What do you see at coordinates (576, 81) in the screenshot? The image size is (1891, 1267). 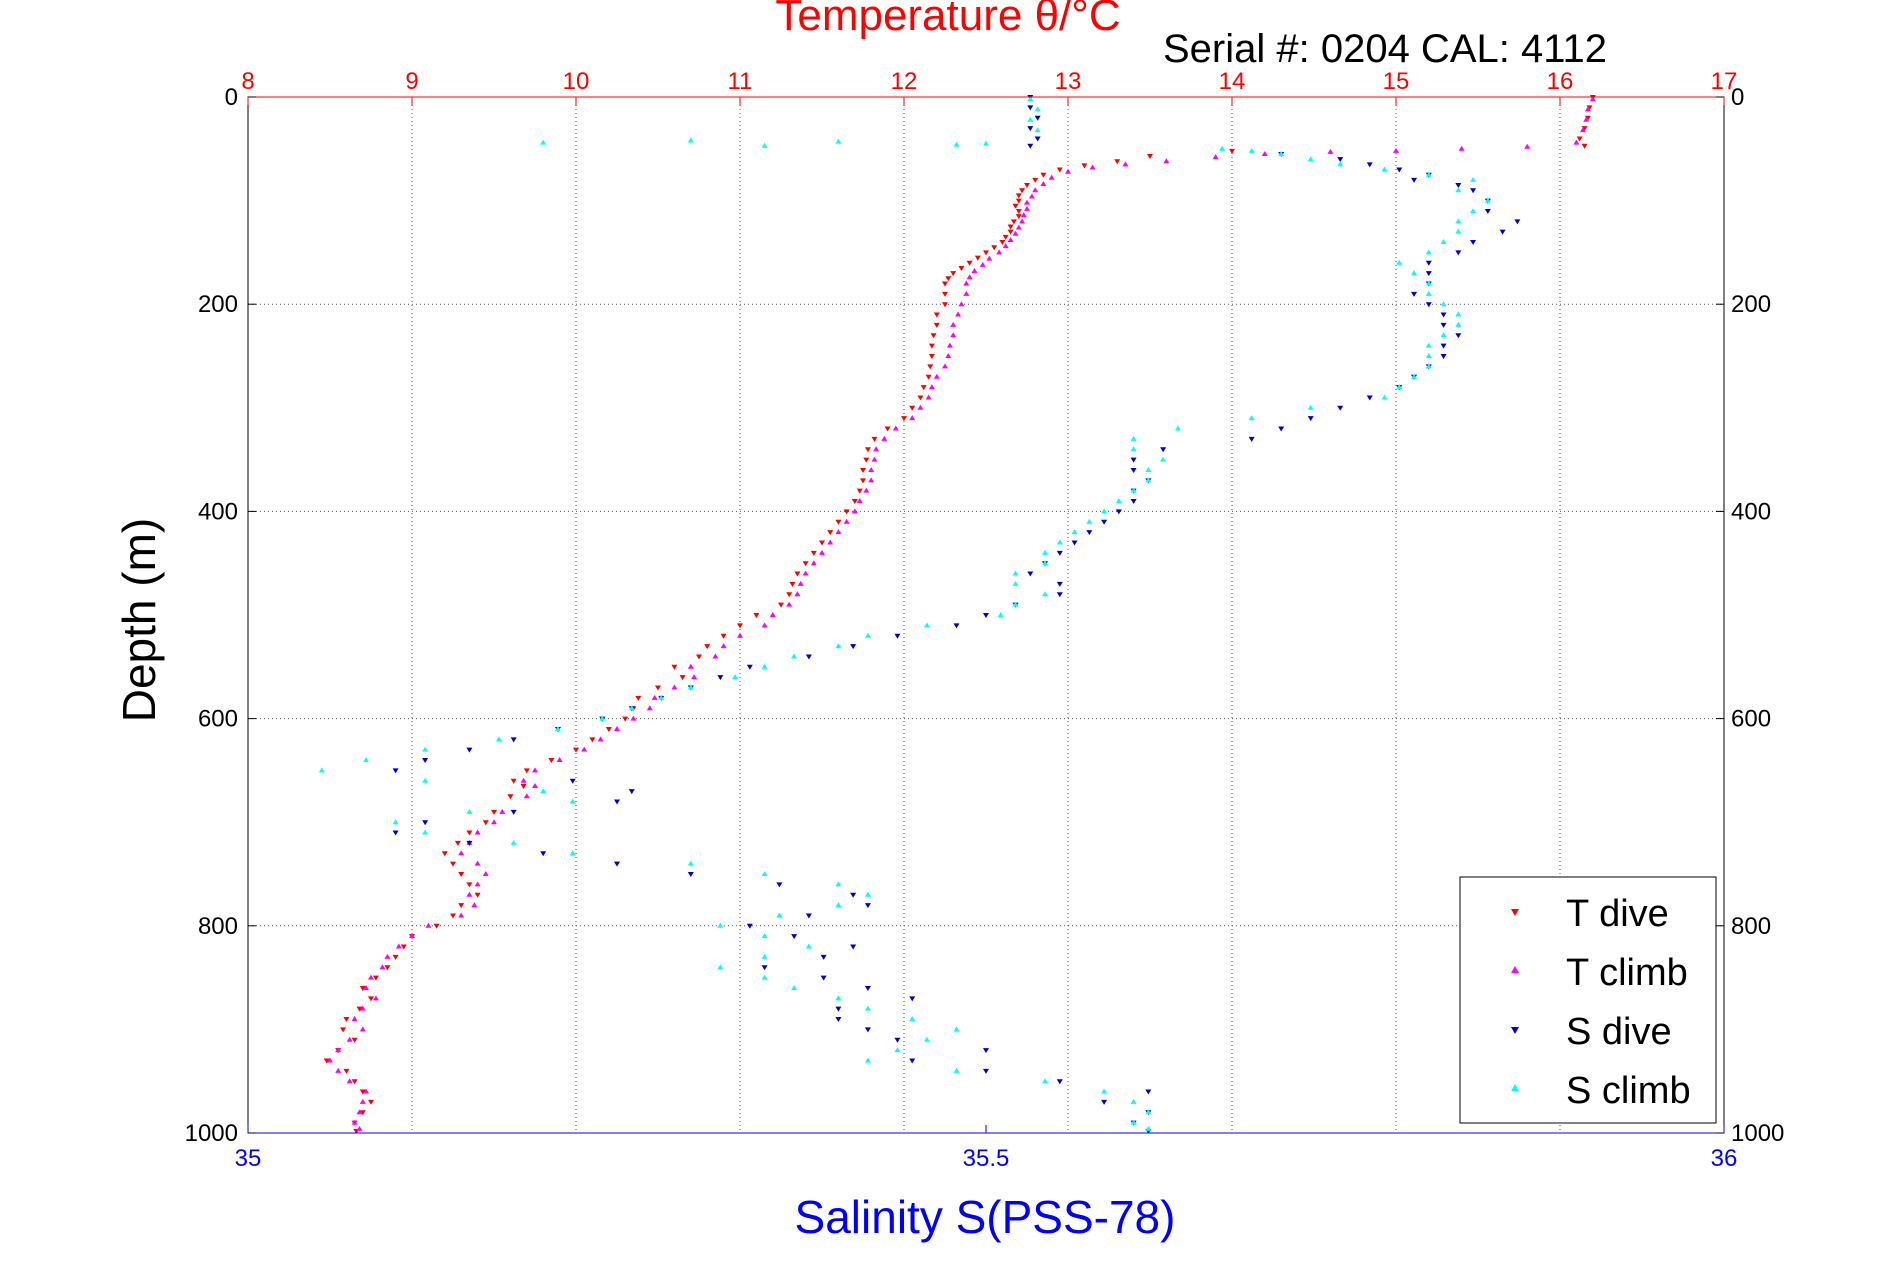 I see `temperature-tick-label: 10` at bounding box center [576, 81].